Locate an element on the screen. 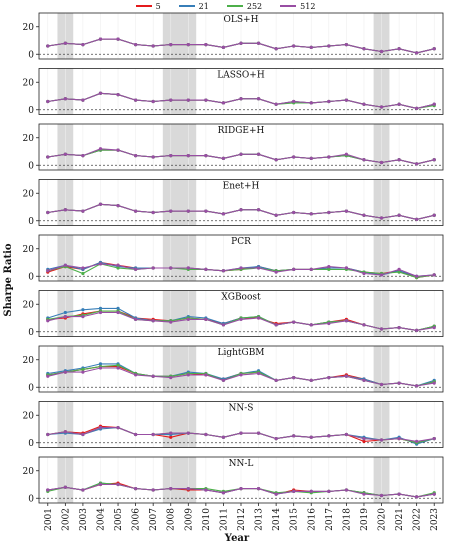 This screenshot has width=451, height=546. x-tick-label: 2013 is located at coordinates (260, 519).